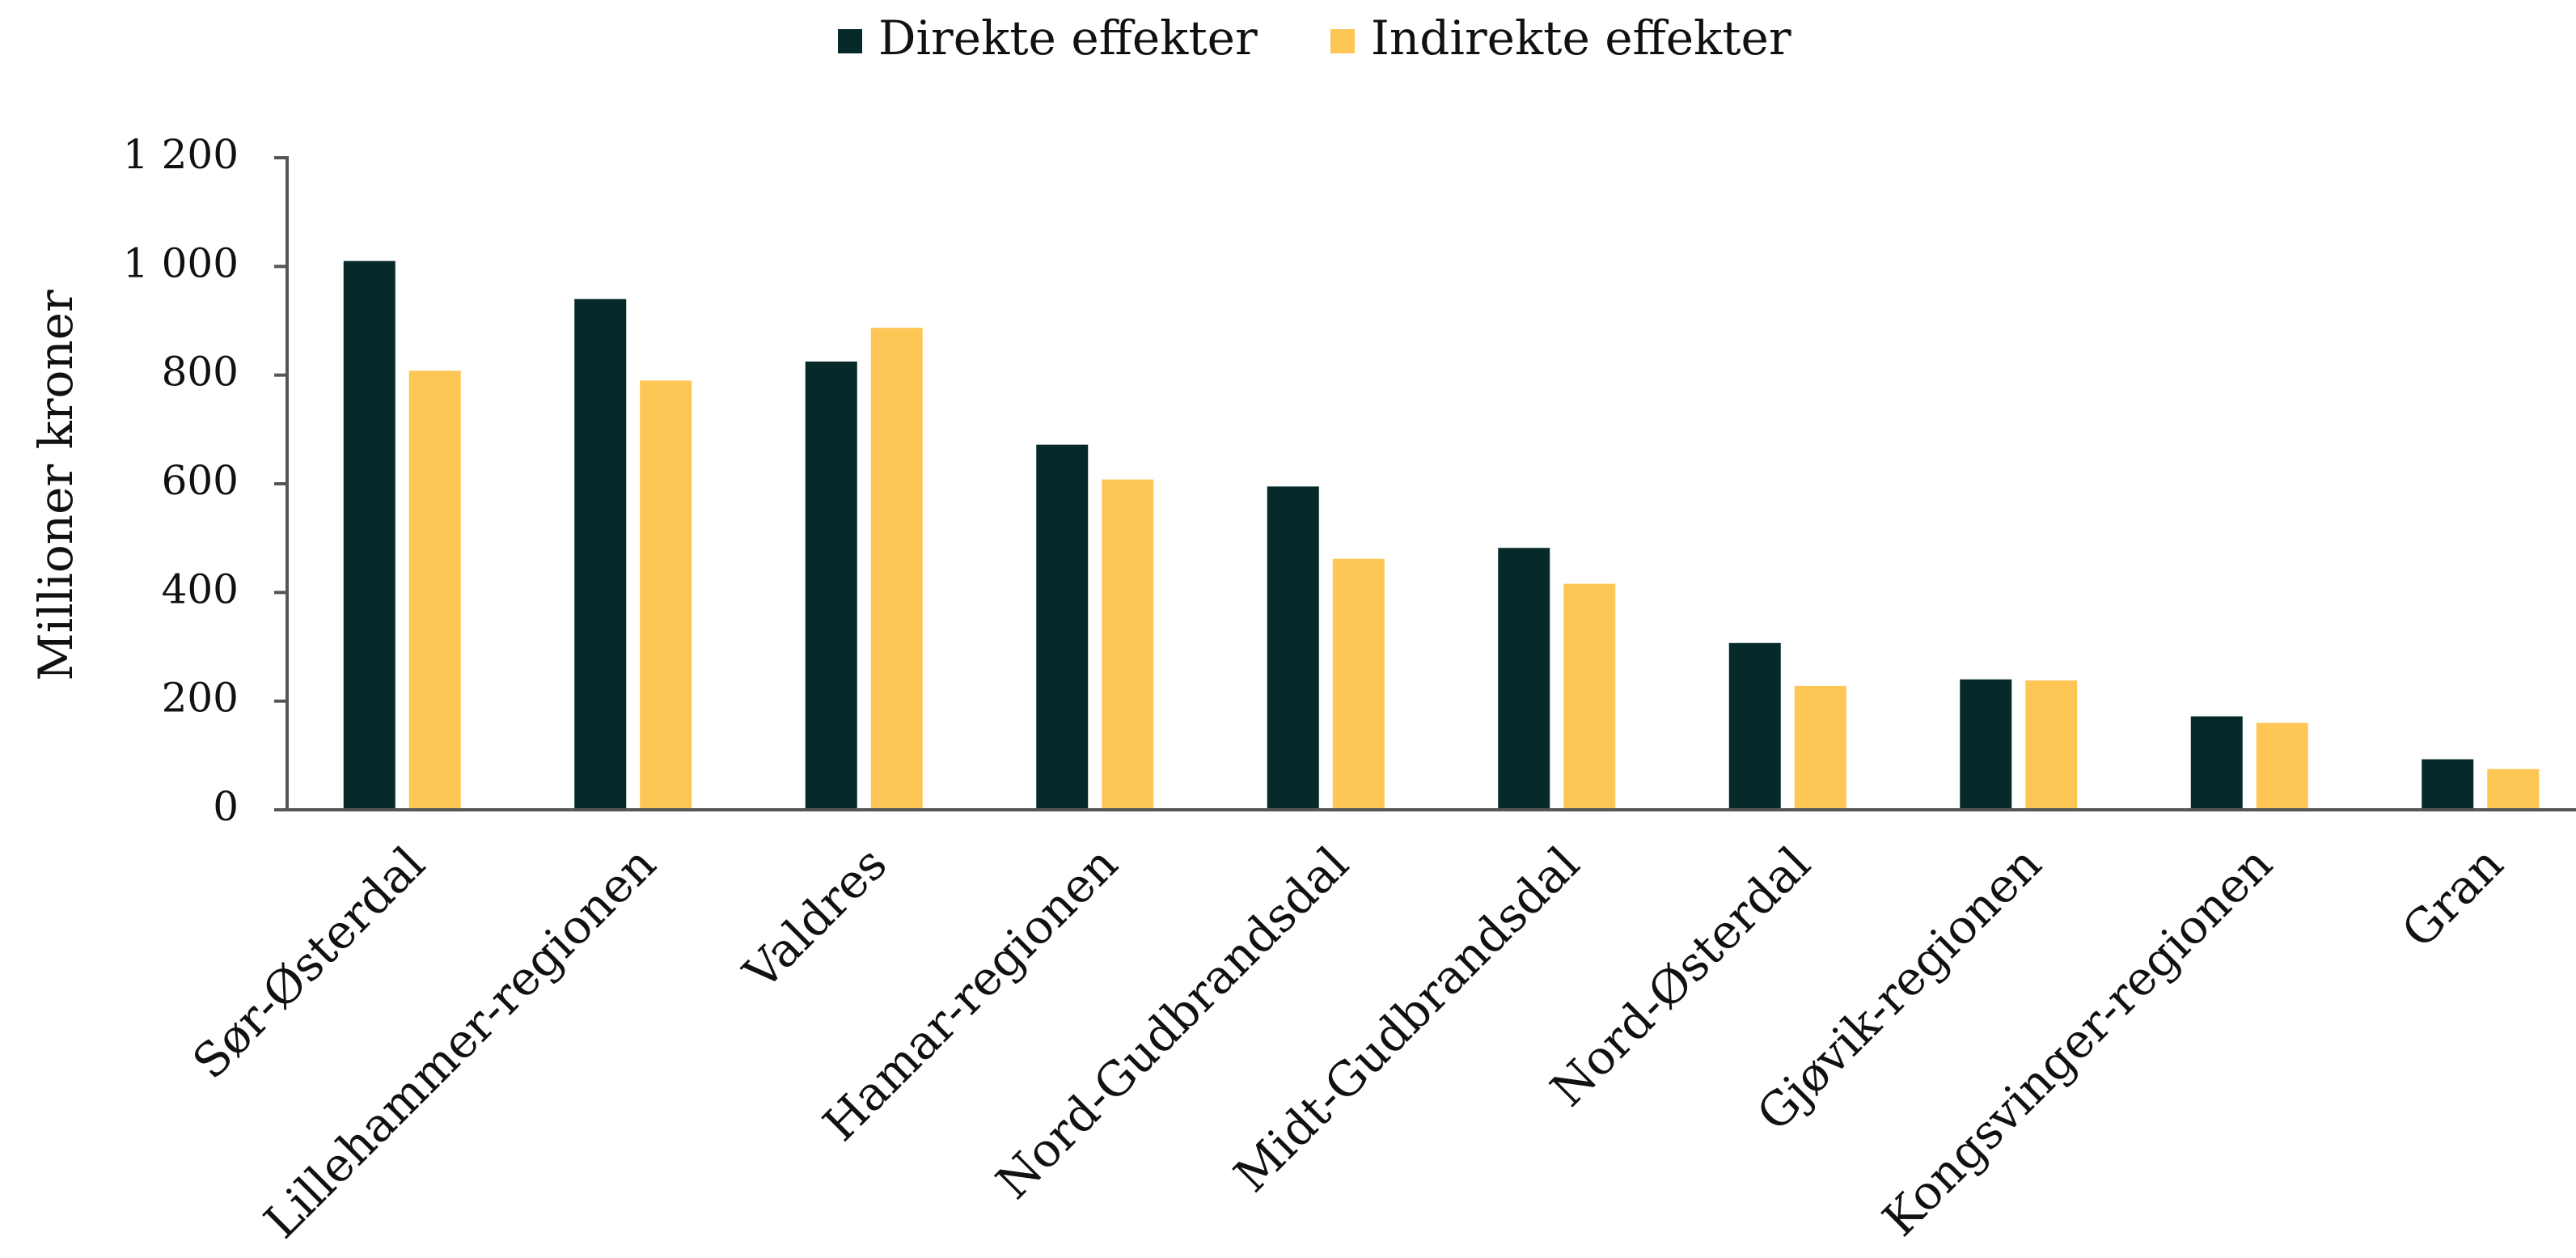 The width and height of the screenshot is (2576, 1258). What do you see at coordinates (226, 807) in the screenshot?
I see `y-tick-label: 0` at bounding box center [226, 807].